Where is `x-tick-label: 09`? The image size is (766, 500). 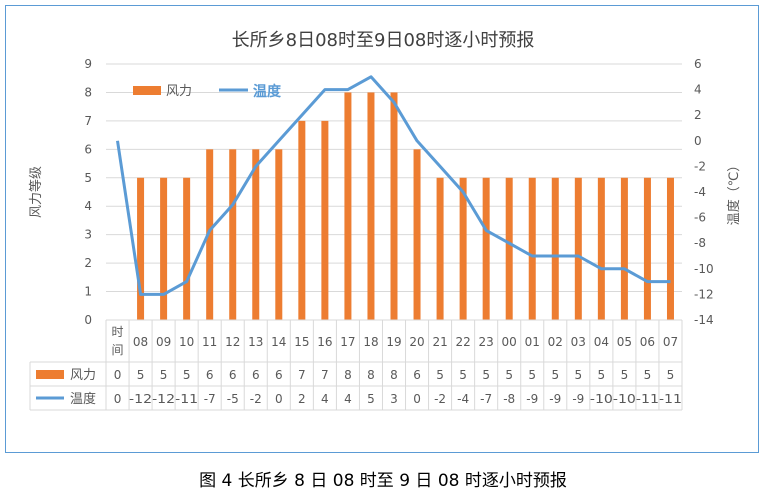 x-tick-label: 09 is located at coordinates (163, 342).